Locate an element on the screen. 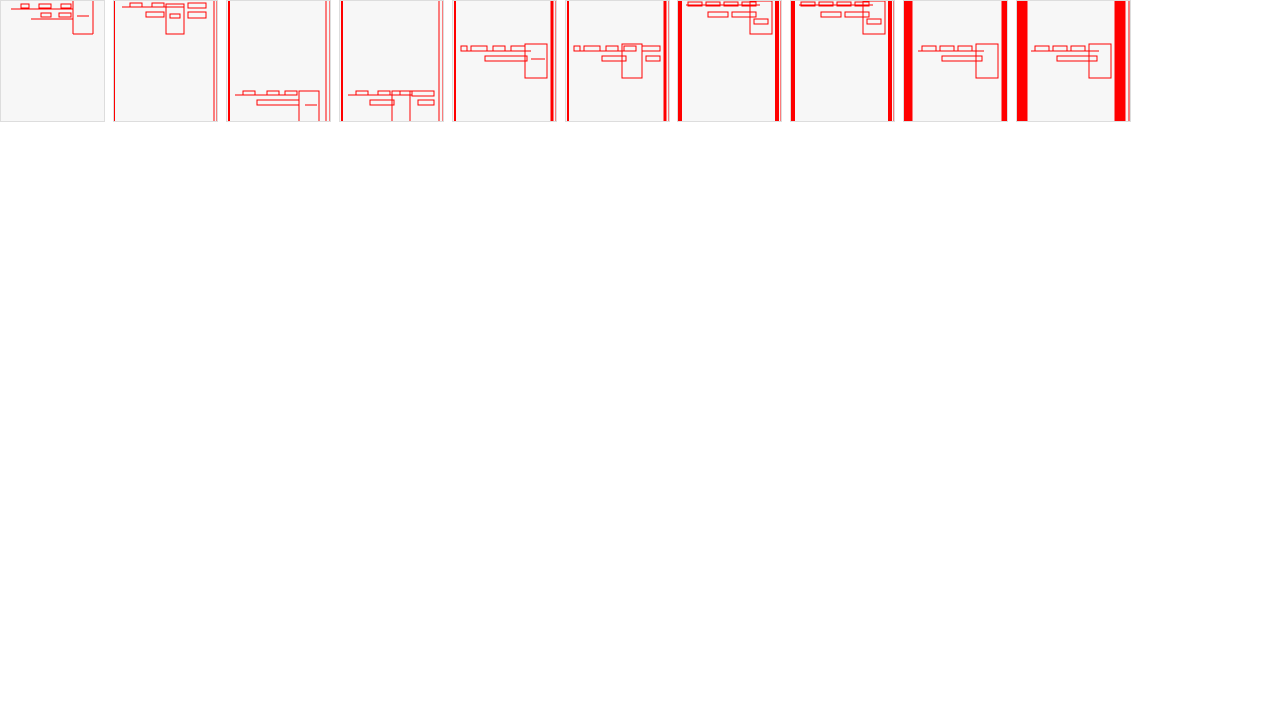 This screenshot has width=1280, height=720. frame-6-drawing is located at coordinates (618, 61).